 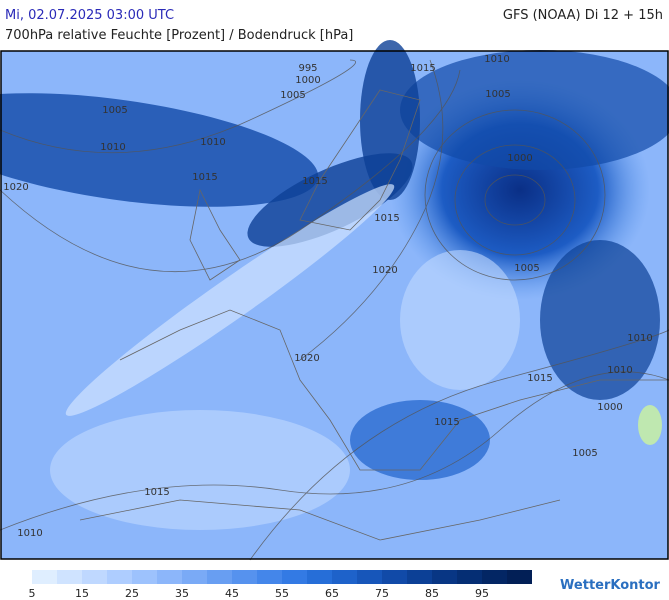 I want to click on colorbar: 5 15 25 35 45 55 65 75 85 95, so click(x=280, y=585).